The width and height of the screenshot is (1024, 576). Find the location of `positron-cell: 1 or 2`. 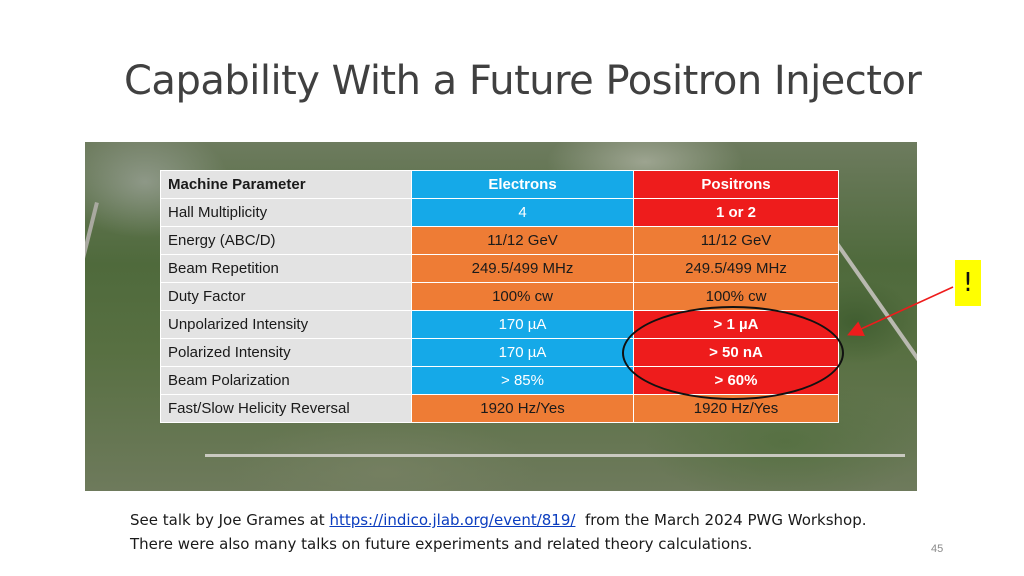

positron-cell: 1 or 2 is located at coordinates (736, 212).